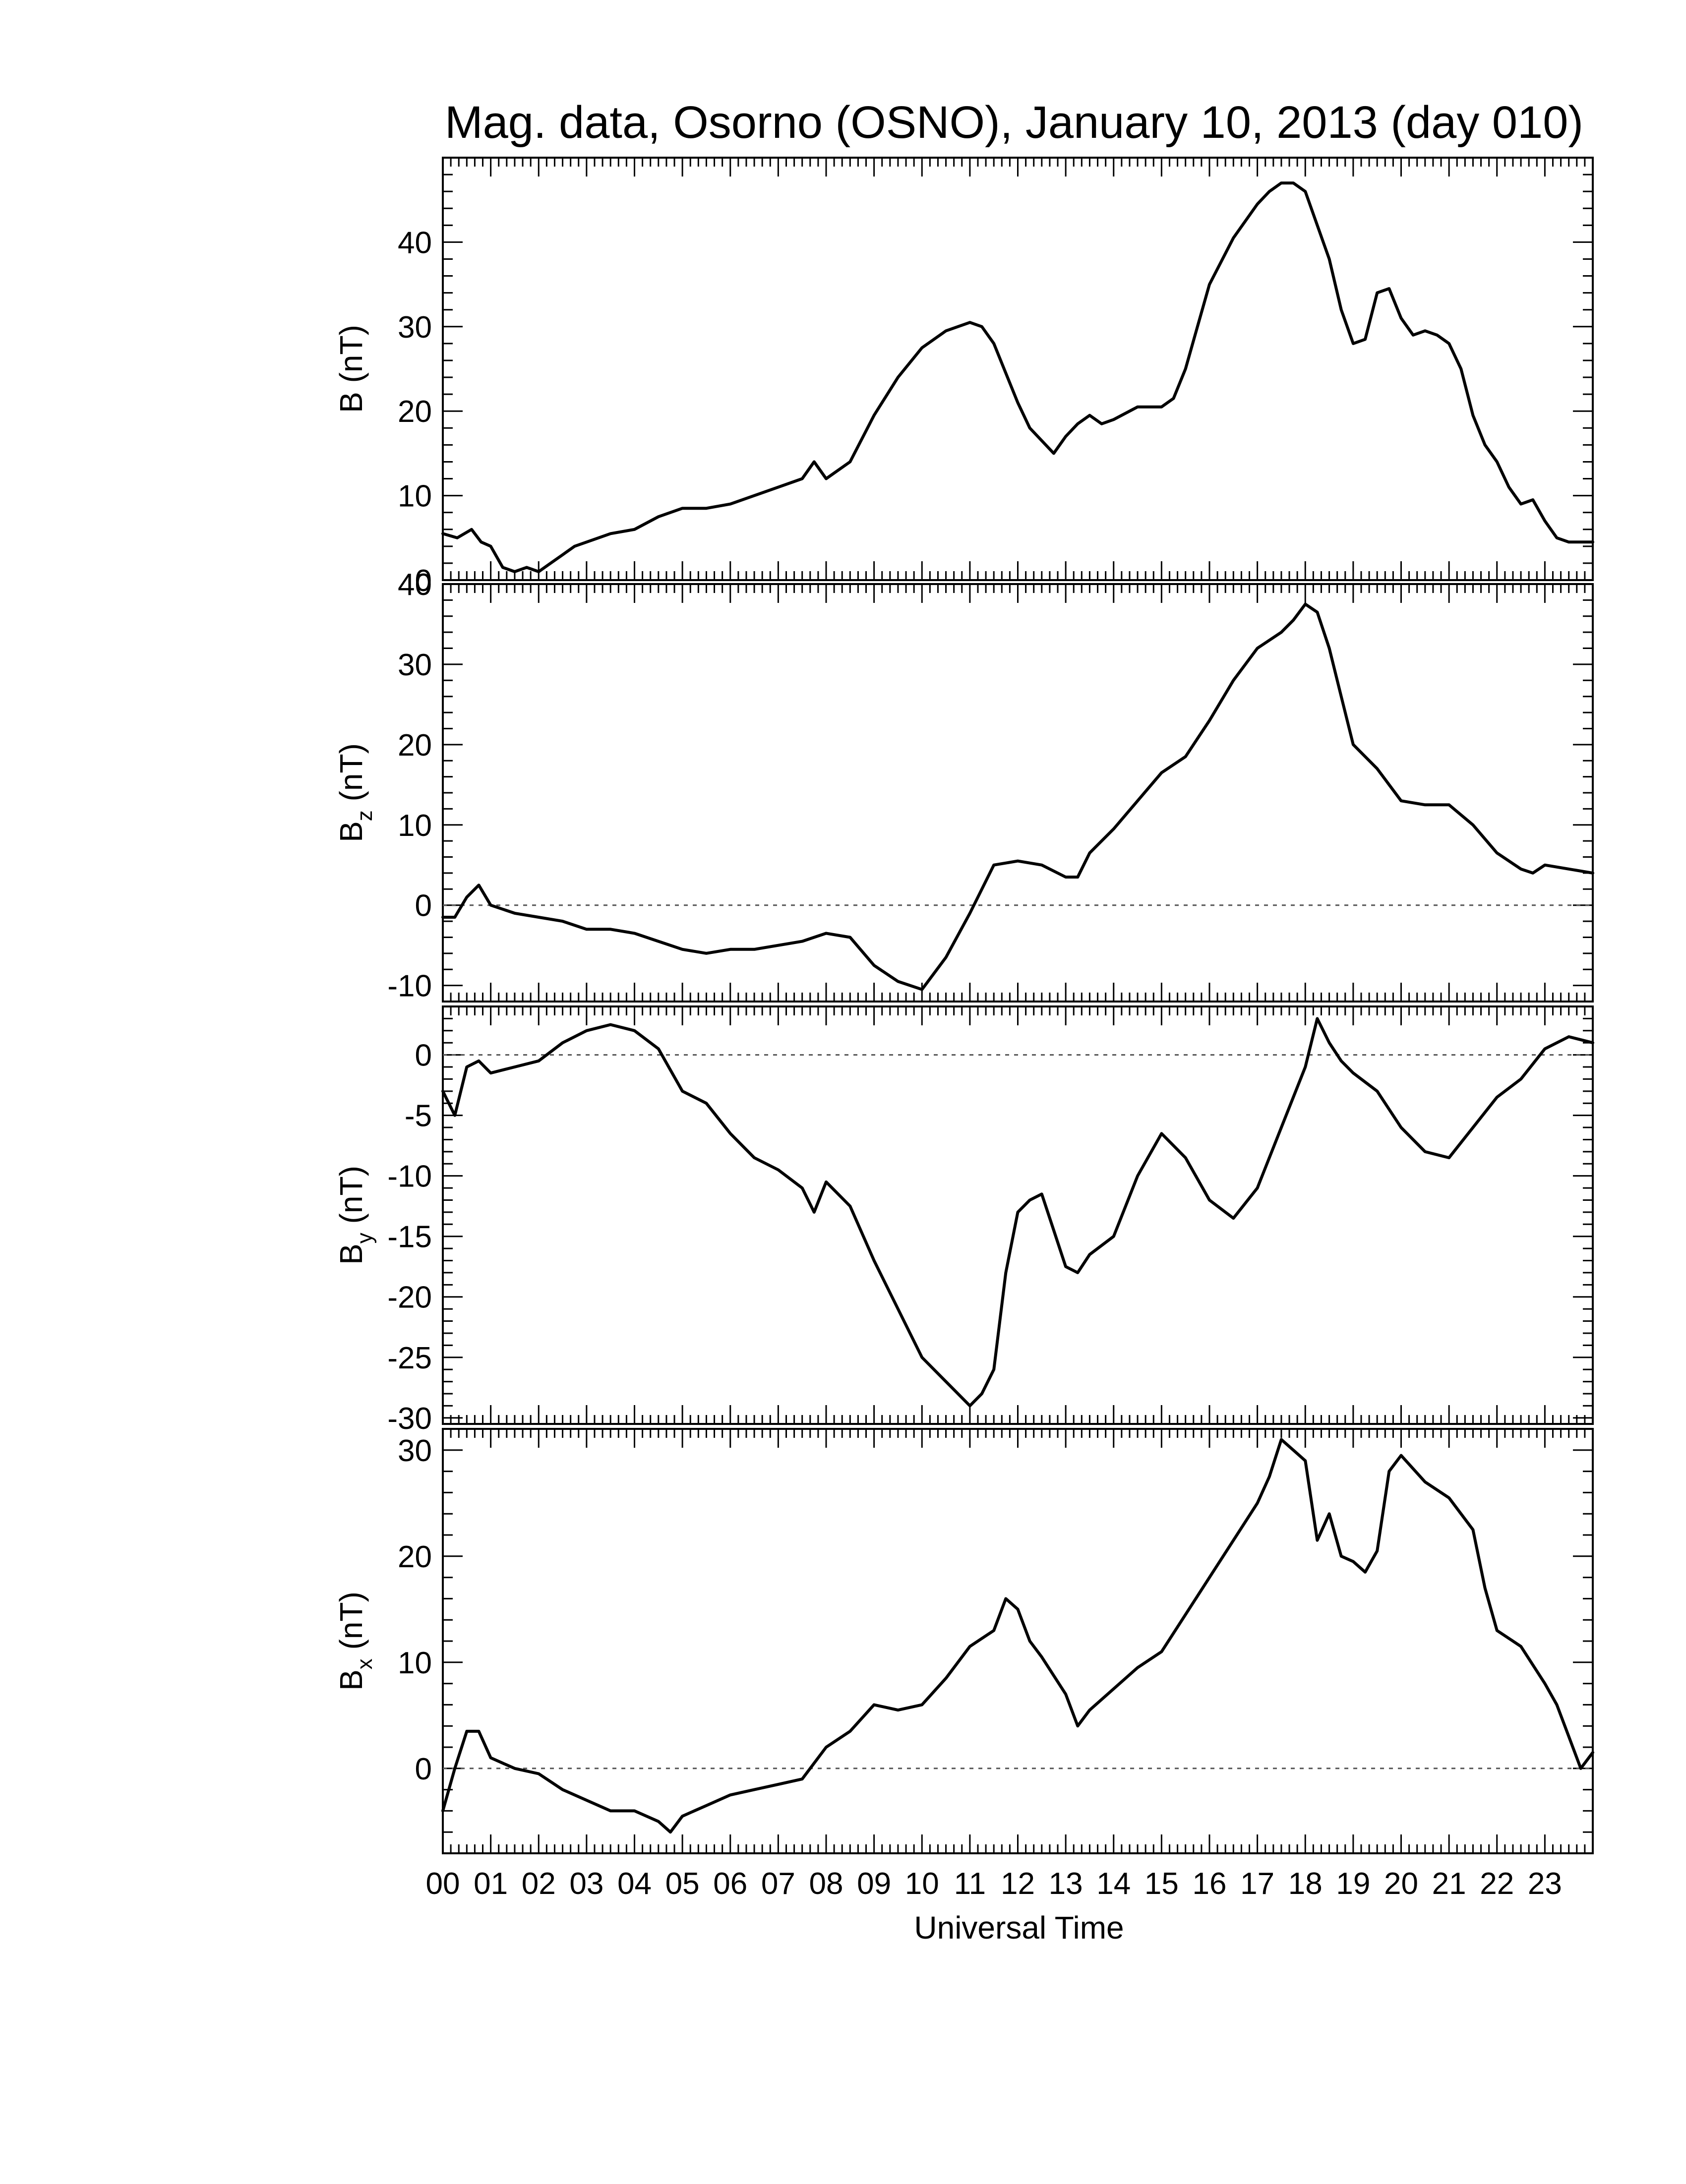  I want to click on x-tick-label: 18, so click(1306, 1884).